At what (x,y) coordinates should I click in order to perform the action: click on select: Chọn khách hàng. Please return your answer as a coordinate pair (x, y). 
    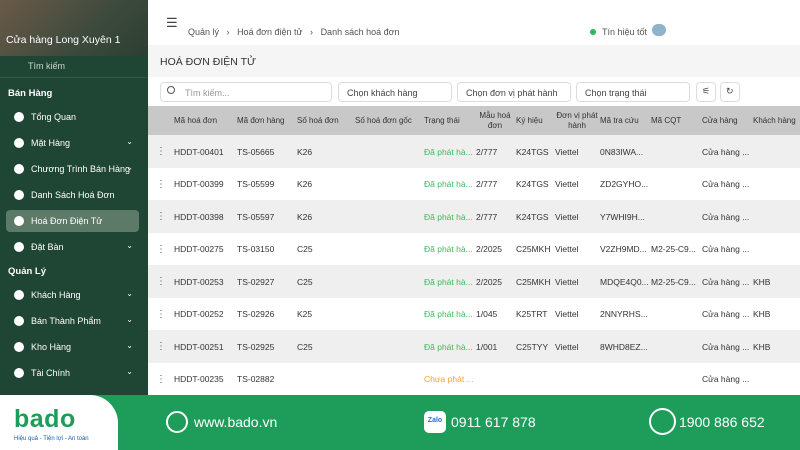
    Looking at the image, I should click on (395, 92).